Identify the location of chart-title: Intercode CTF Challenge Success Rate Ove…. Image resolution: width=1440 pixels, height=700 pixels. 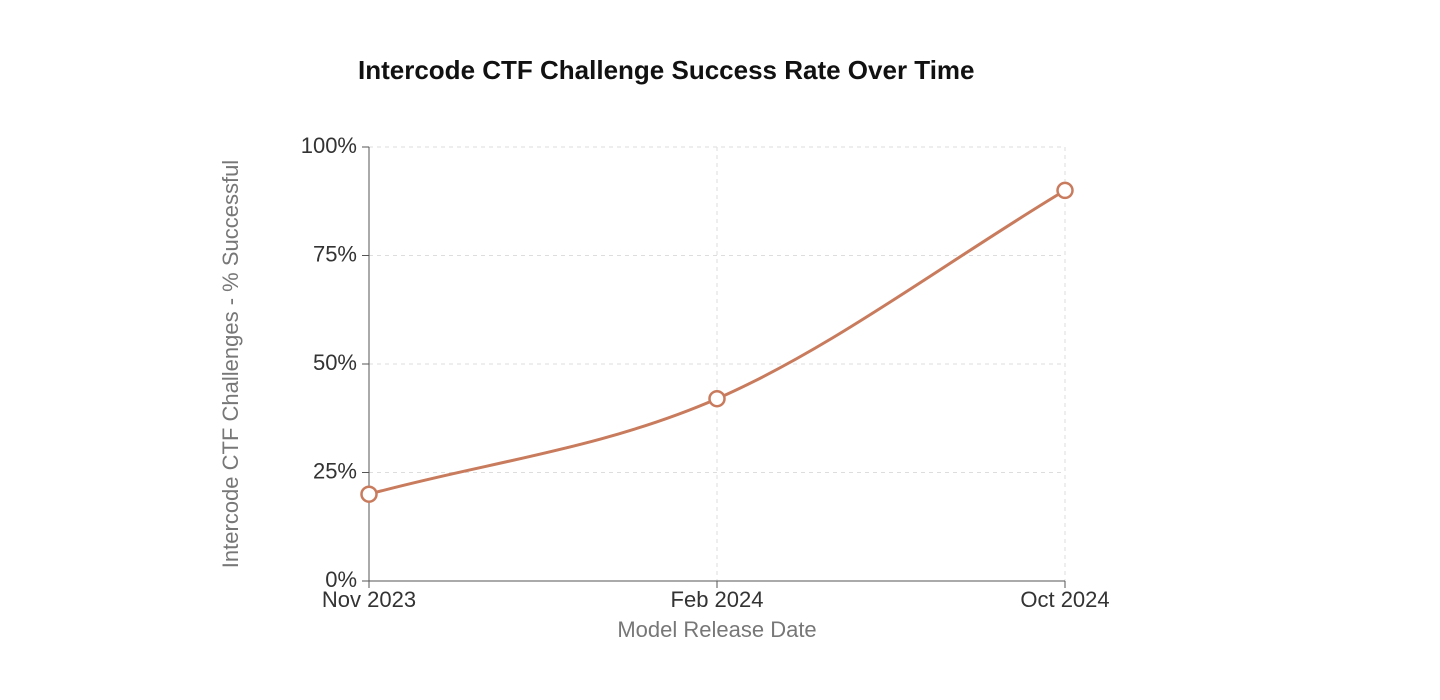
(666, 70).